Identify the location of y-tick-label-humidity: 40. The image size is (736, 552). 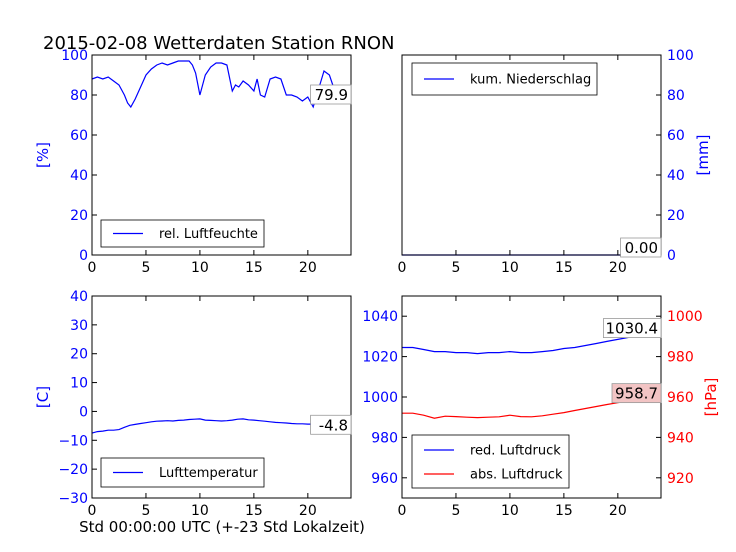
(79, 176).